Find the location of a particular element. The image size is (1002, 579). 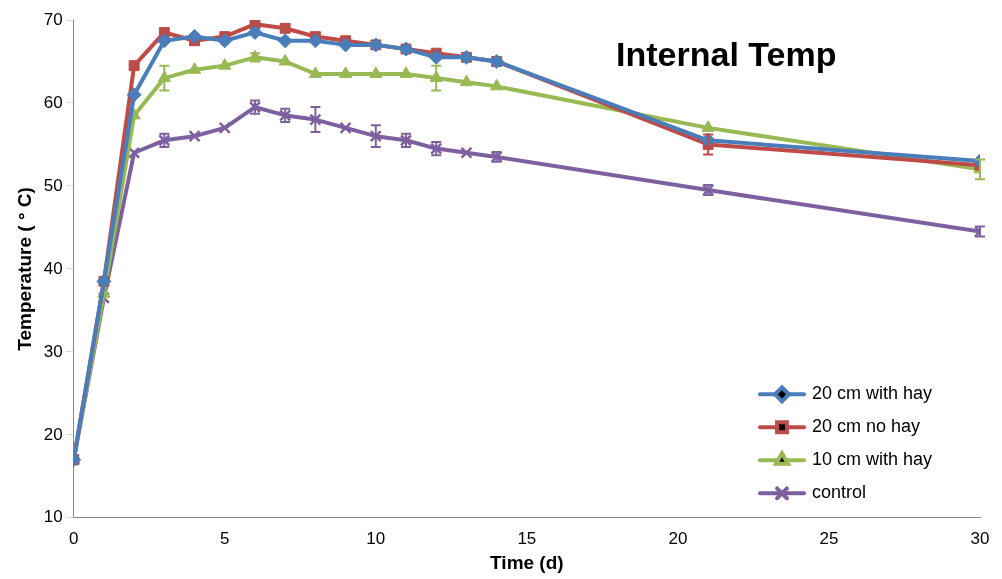

y-tick-label: 60 is located at coordinates (53, 102).